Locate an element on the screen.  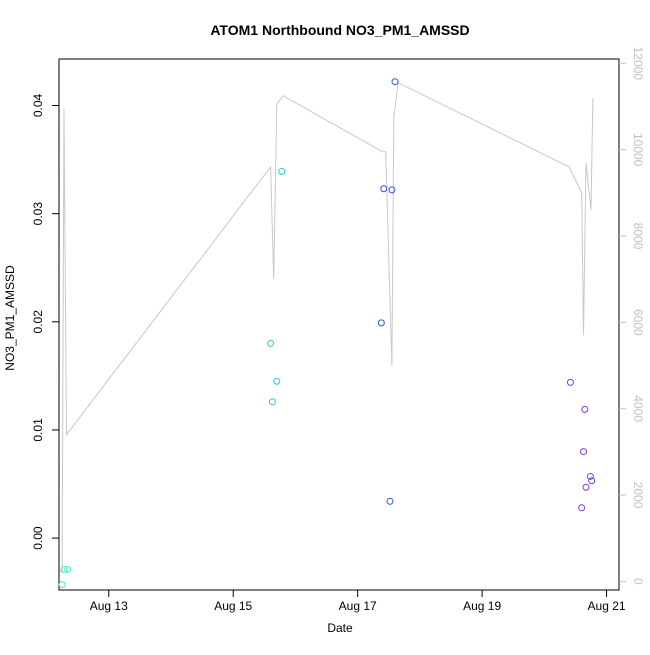
y2-tick-label: 4000 is located at coordinates (638, 408).